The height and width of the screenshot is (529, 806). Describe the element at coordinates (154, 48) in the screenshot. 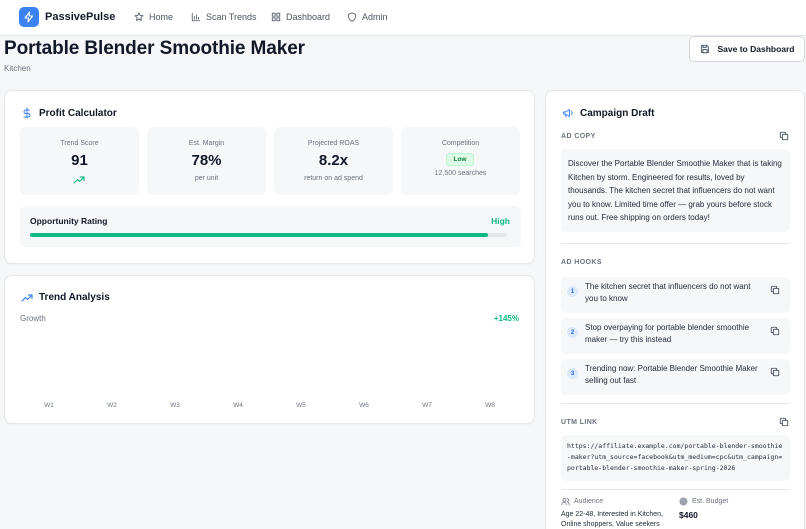

I see `page-title: Portable Blender Smoothie Maker` at that location.